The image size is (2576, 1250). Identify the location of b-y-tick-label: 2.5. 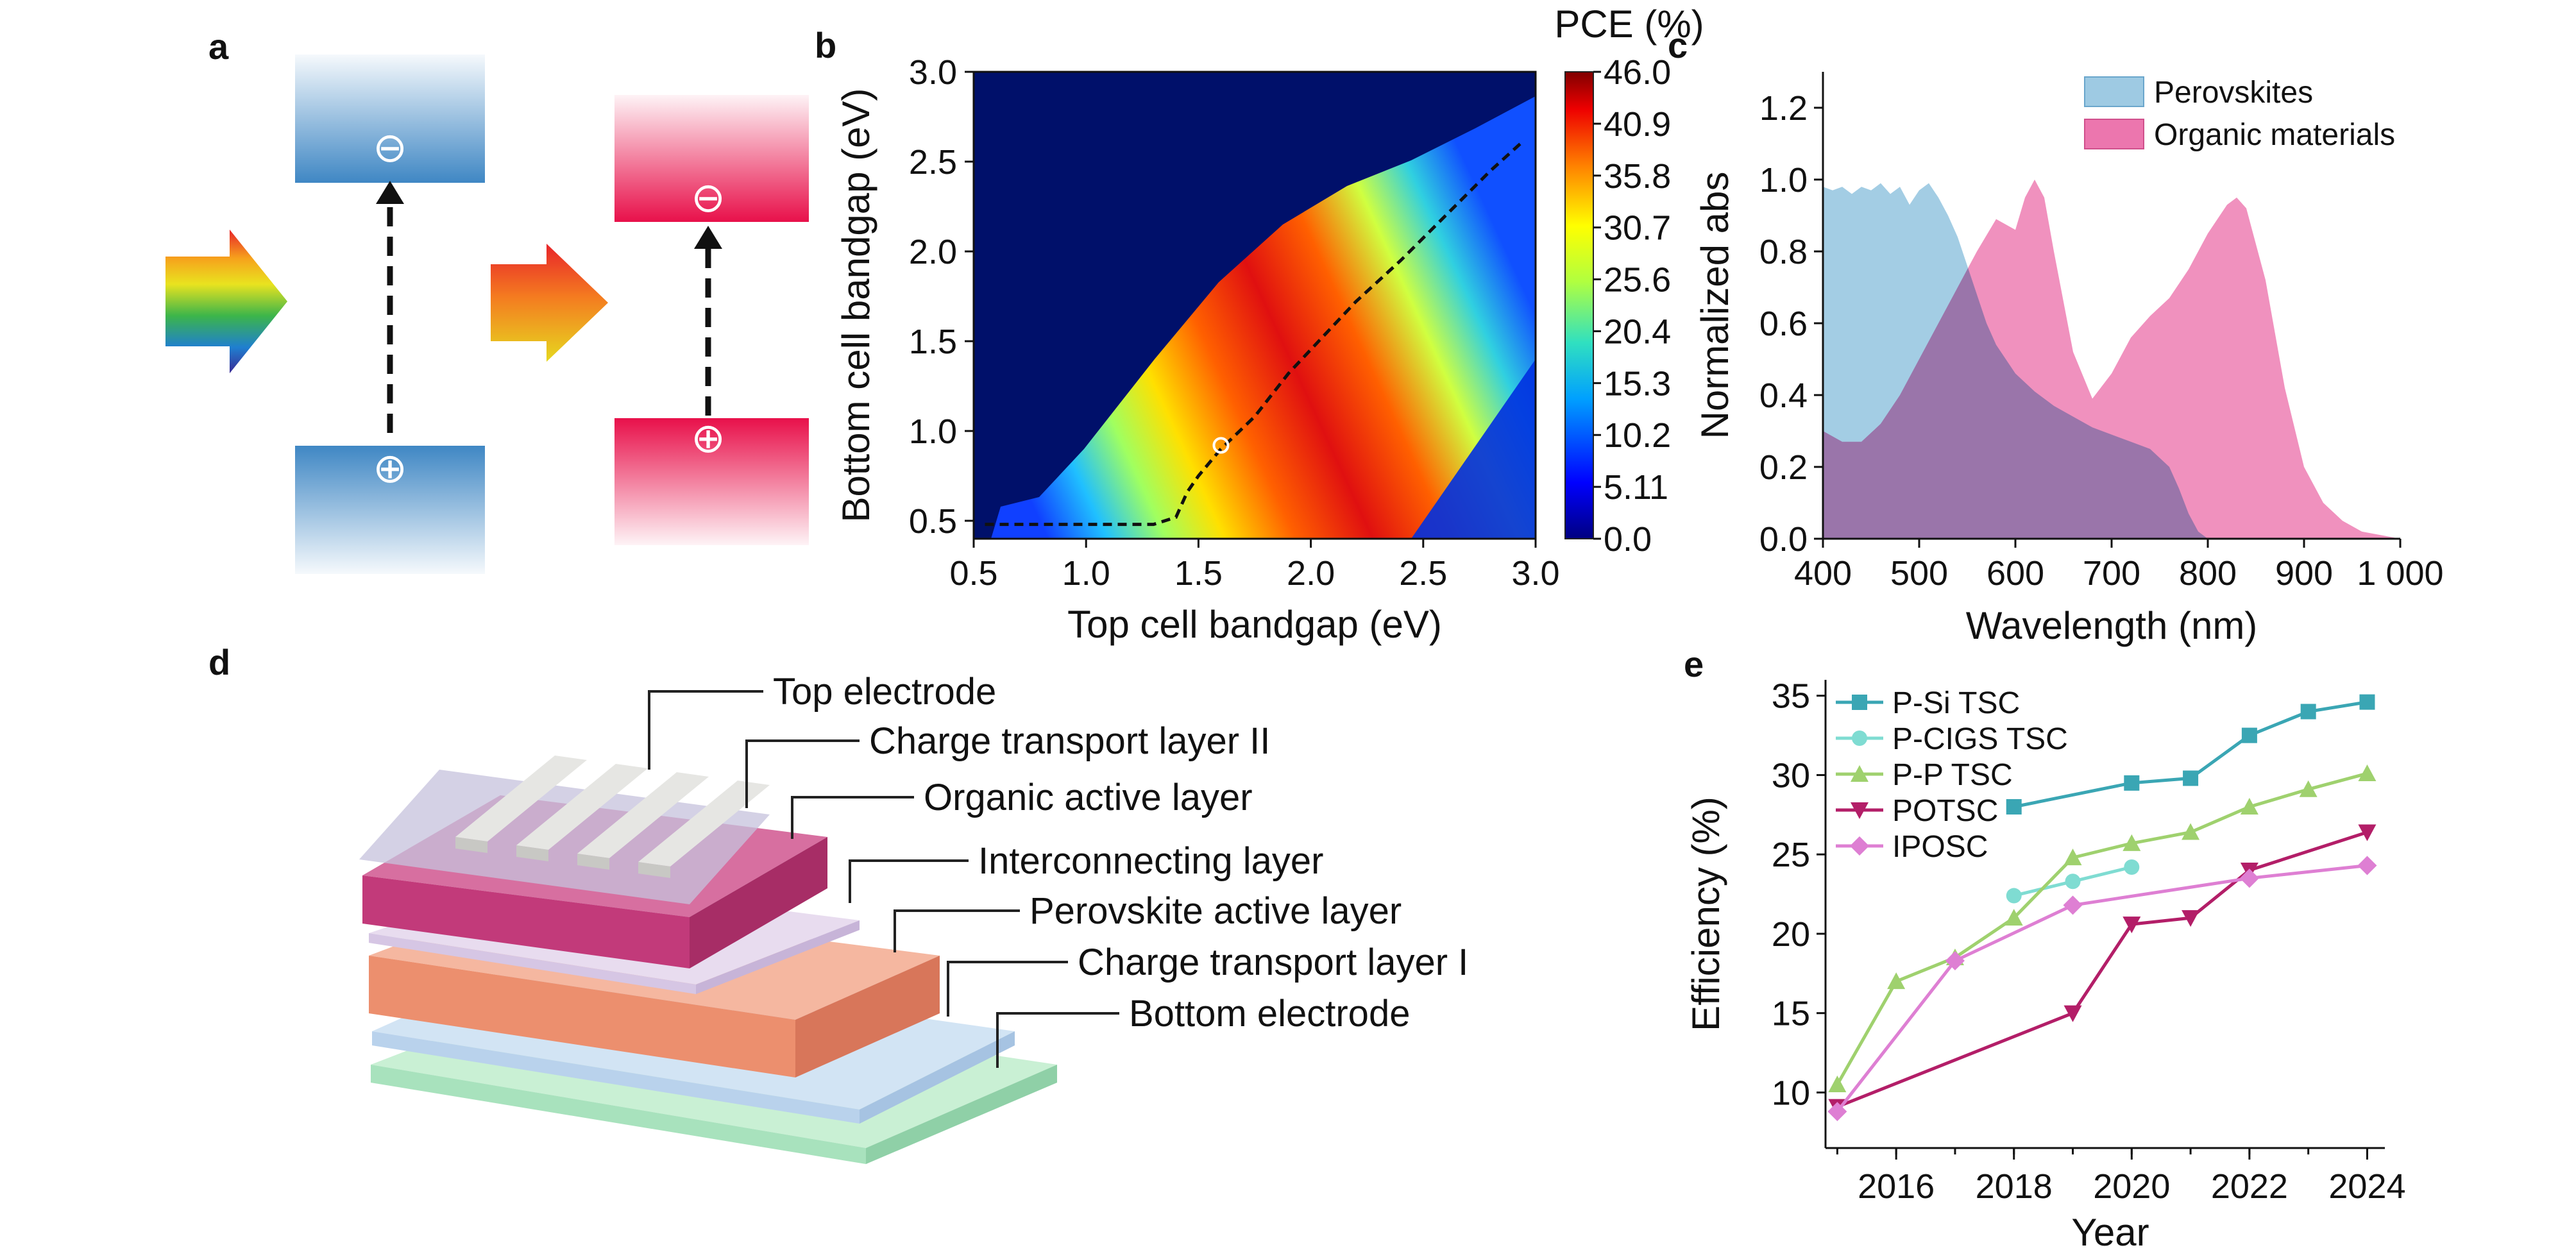
(933, 162).